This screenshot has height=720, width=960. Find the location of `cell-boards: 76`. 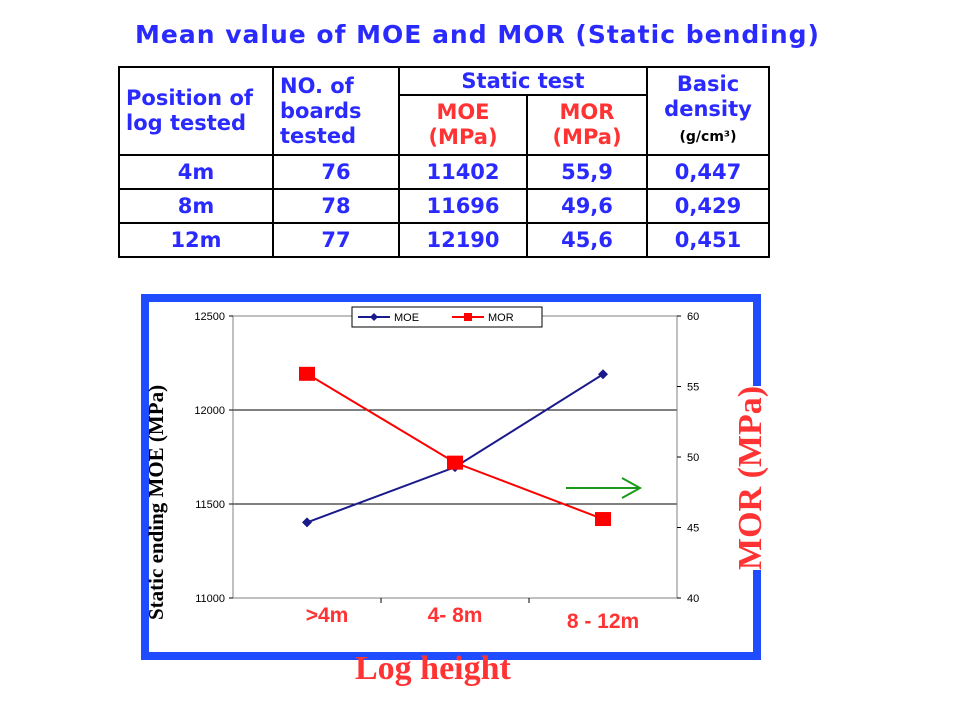

cell-boards: 76 is located at coordinates (336, 172).